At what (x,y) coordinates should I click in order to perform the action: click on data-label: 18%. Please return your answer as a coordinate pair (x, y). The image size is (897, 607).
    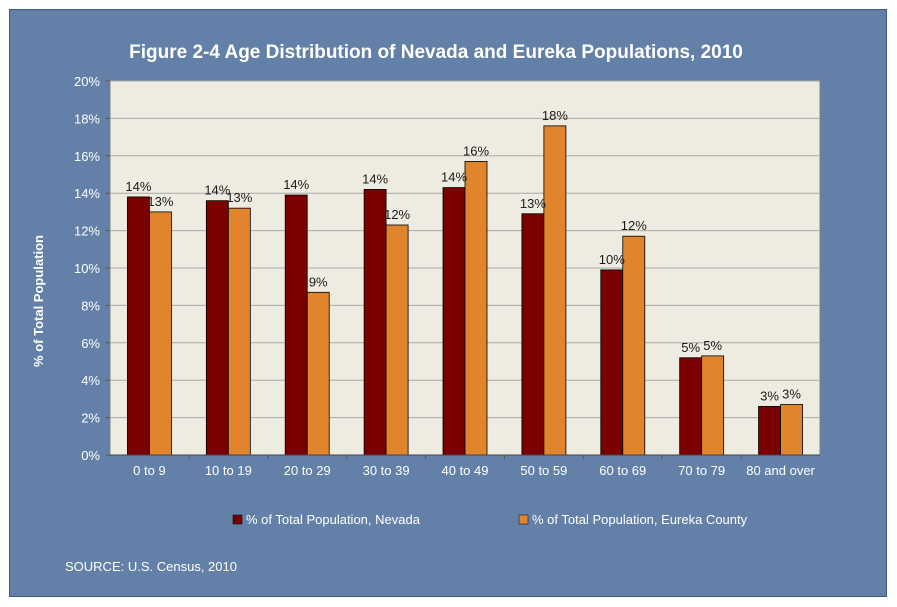
    Looking at the image, I should click on (555, 115).